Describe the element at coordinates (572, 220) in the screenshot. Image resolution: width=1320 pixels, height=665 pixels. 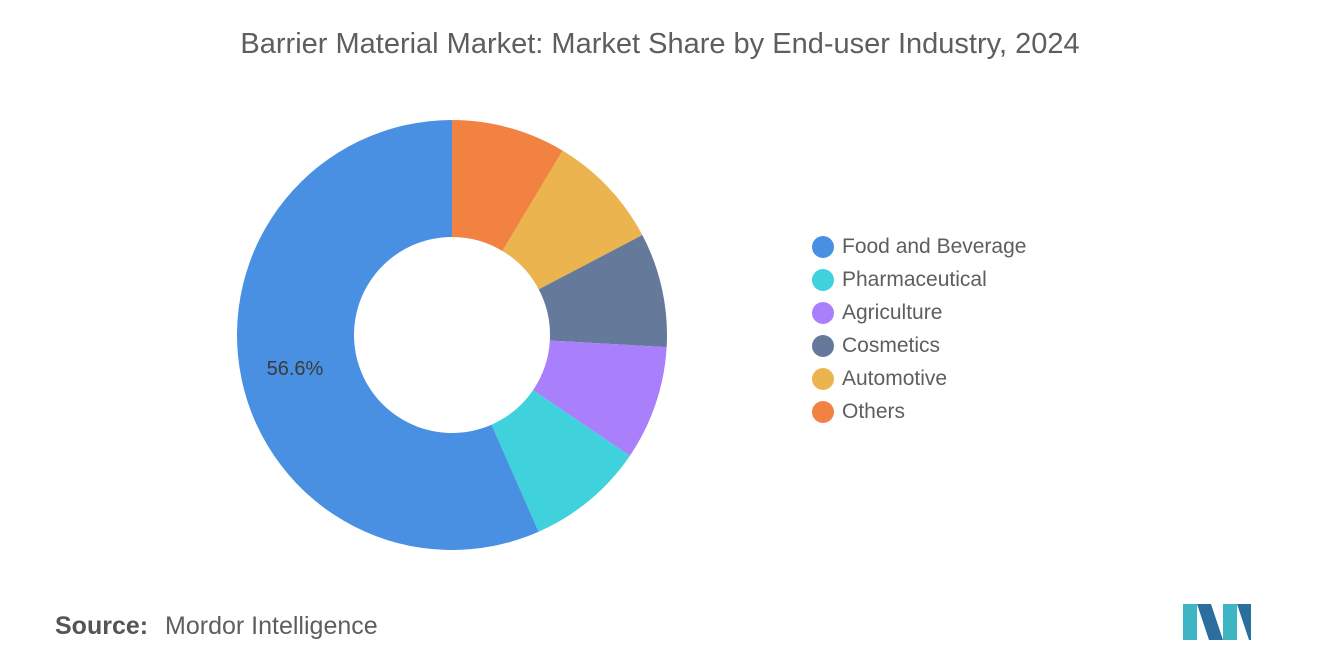
I see `slice-automotive` at that location.